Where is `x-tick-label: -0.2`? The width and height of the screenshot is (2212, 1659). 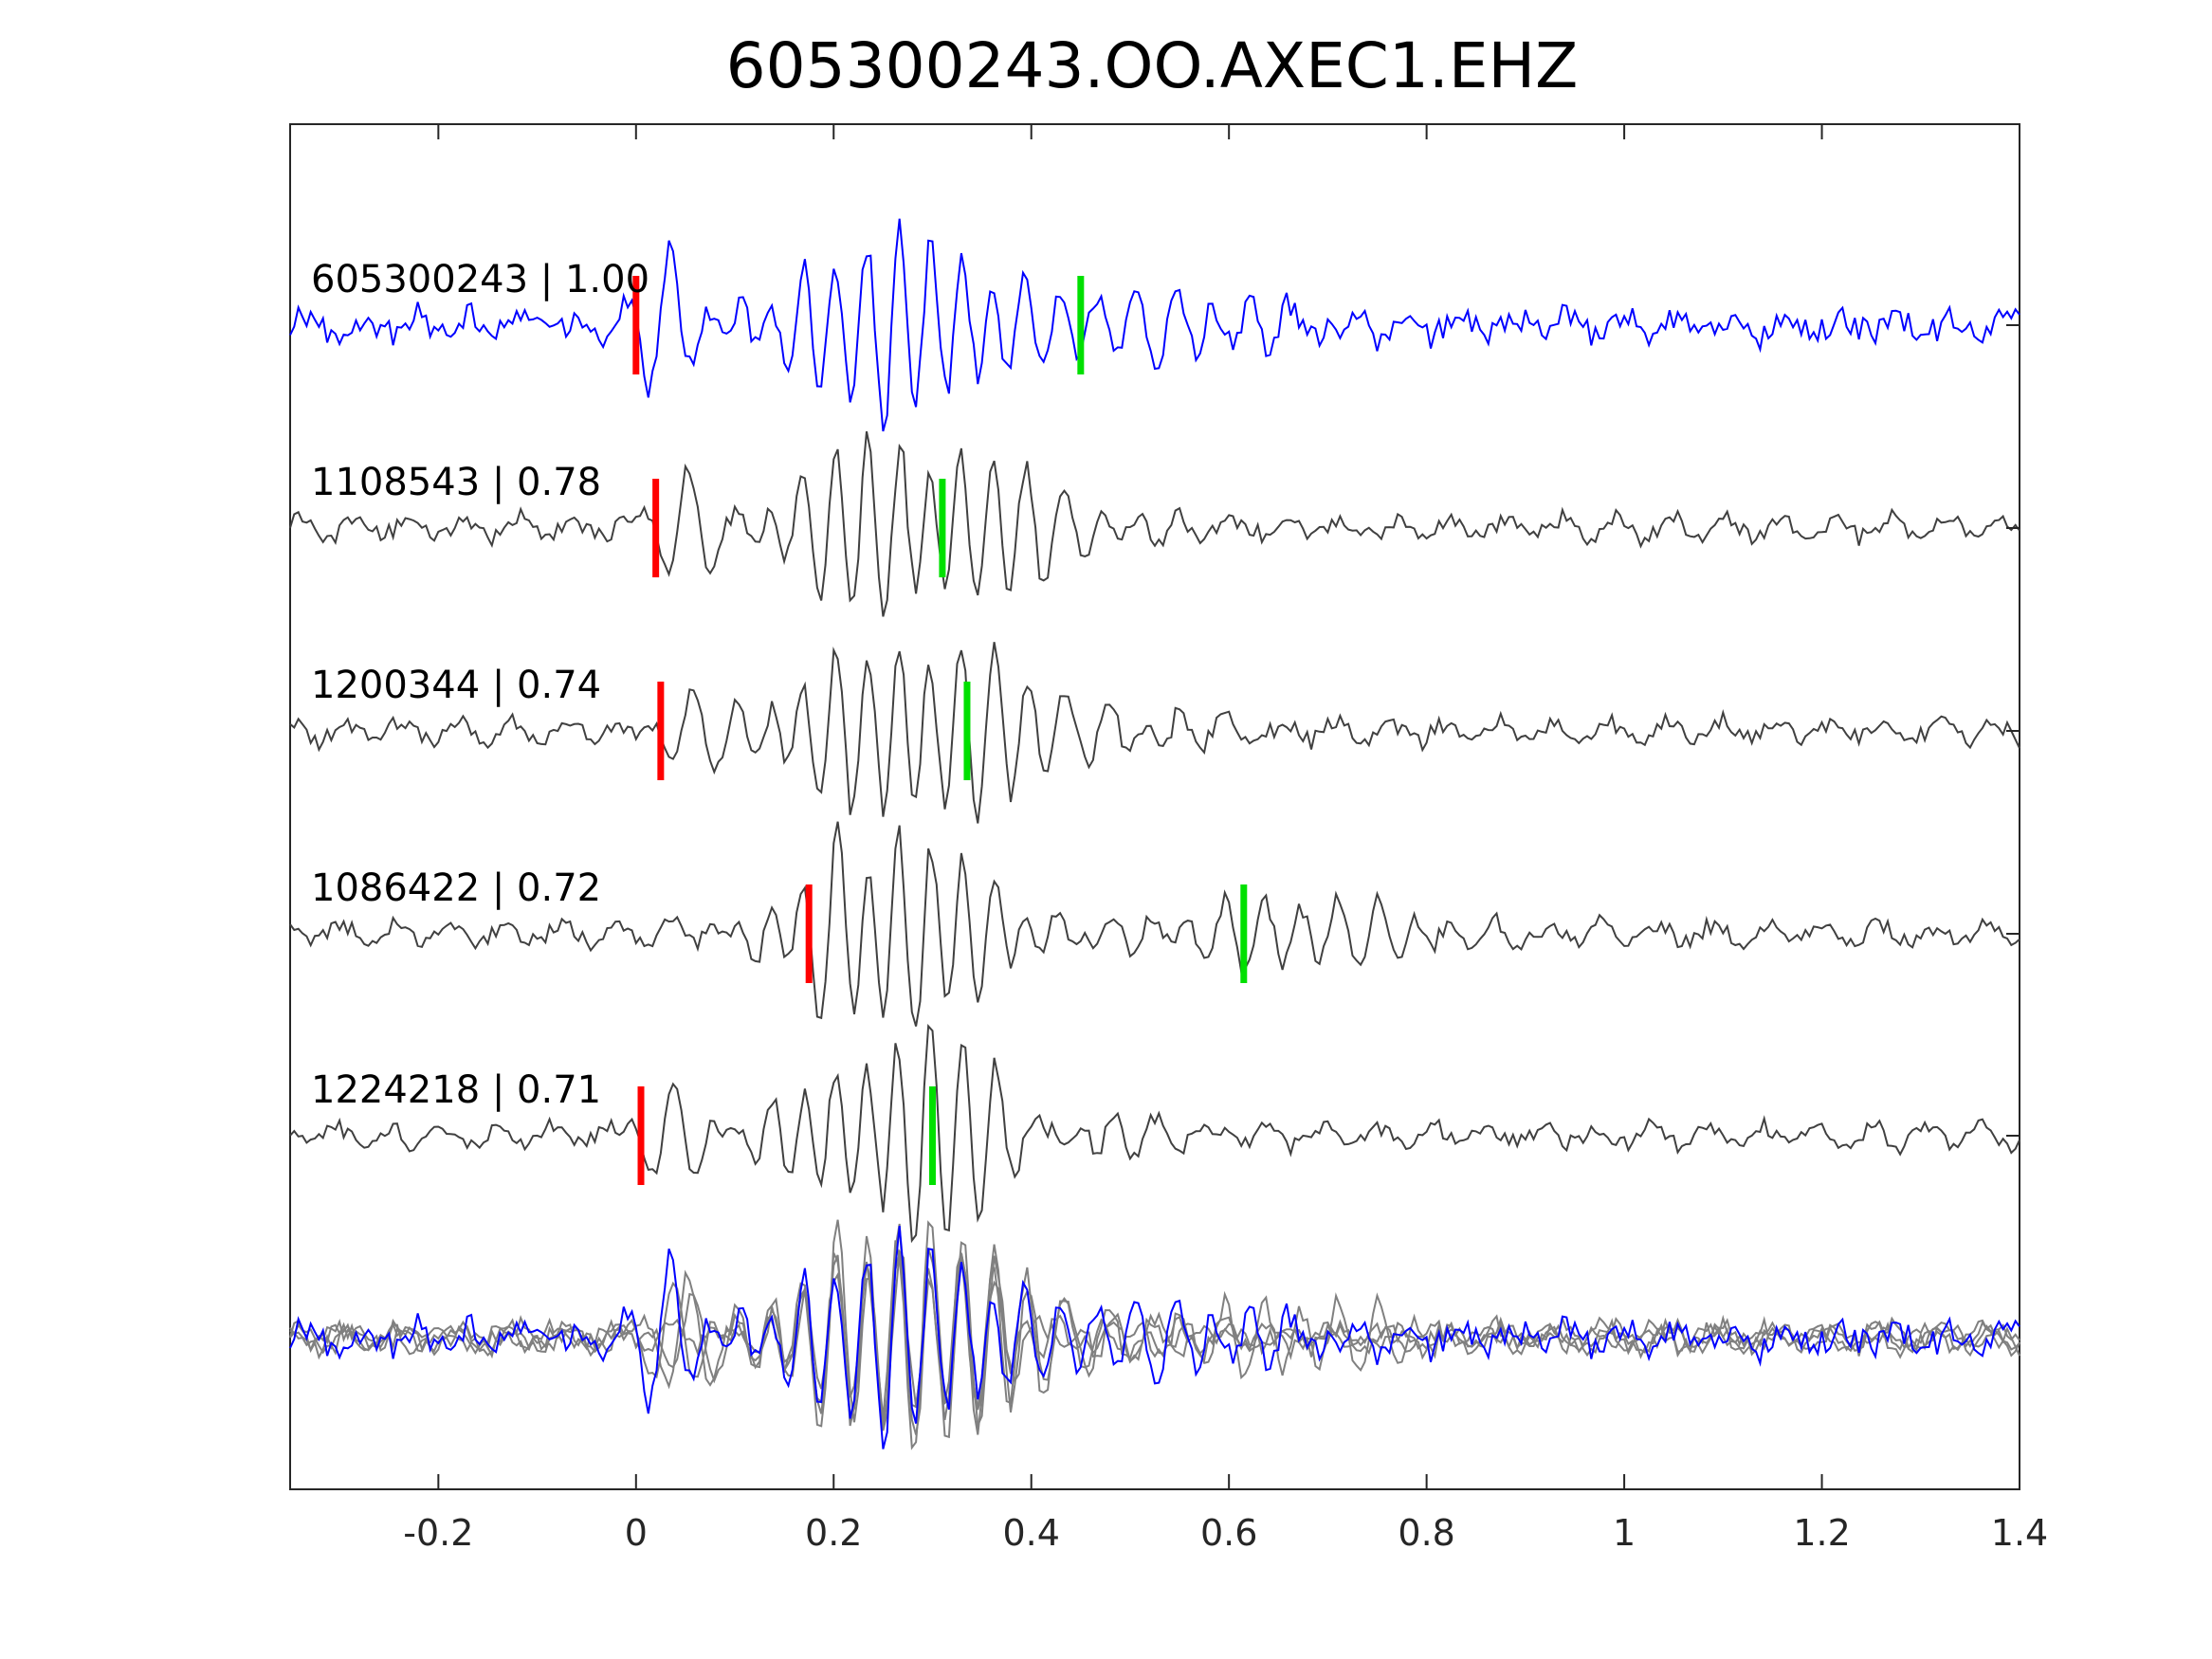
x-tick-label: -0.2 is located at coordinates (438, 1533).